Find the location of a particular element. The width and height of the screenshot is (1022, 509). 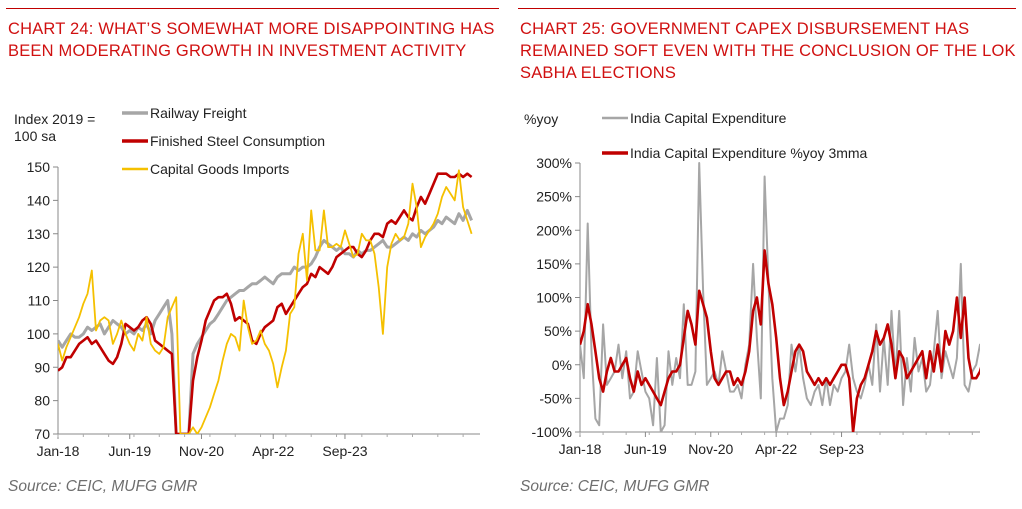

y-tick-label: 90 is located at coordinates (42, 367).